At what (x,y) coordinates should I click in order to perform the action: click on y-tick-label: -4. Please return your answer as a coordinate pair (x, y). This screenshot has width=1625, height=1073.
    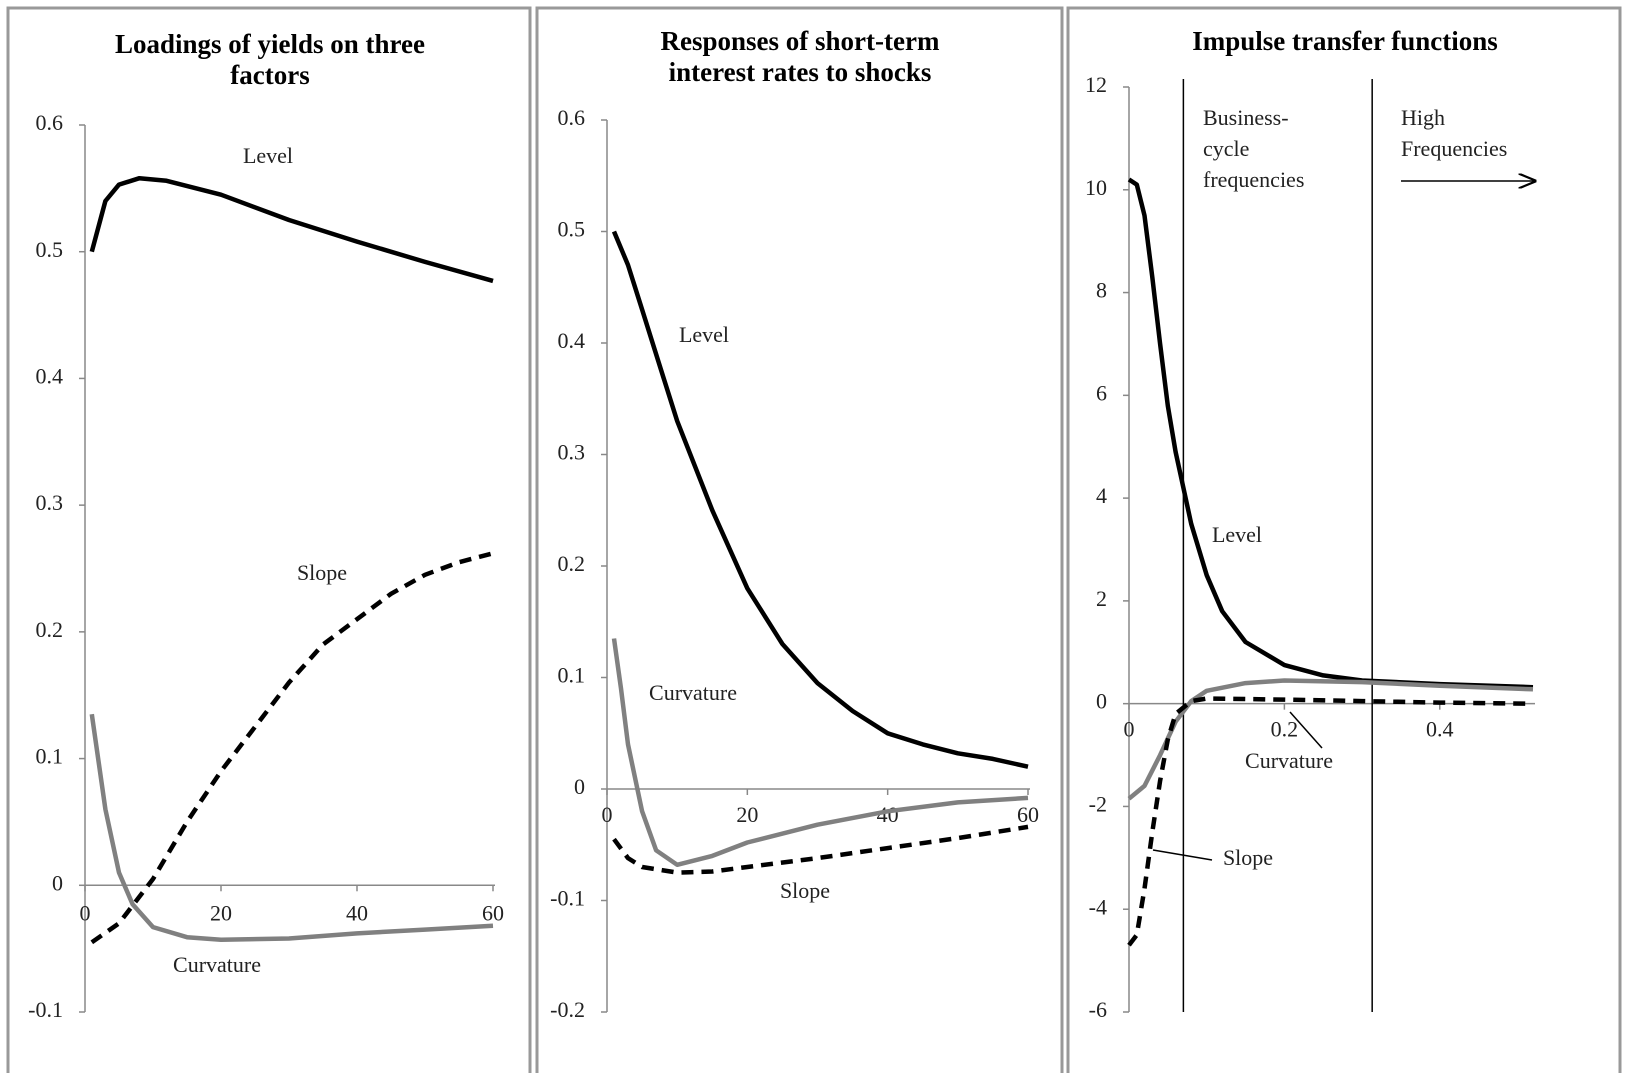
    Looking at the image, I should click on (1098, 906).